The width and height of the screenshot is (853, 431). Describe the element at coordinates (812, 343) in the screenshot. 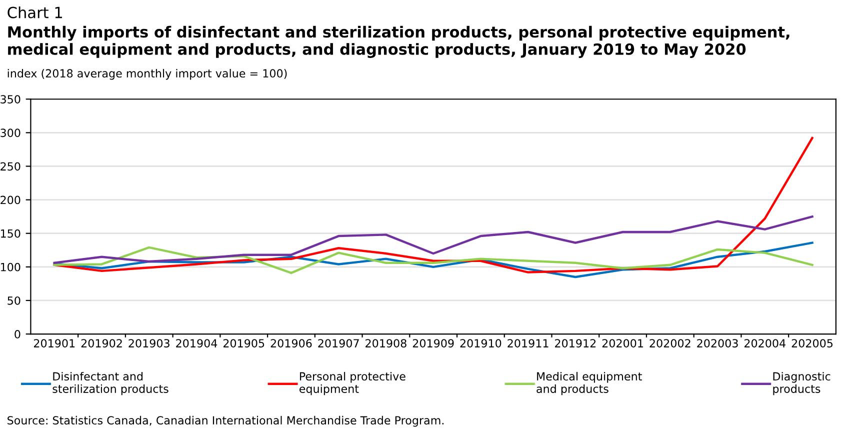

I see `x-tick-label: 202005` at that location.